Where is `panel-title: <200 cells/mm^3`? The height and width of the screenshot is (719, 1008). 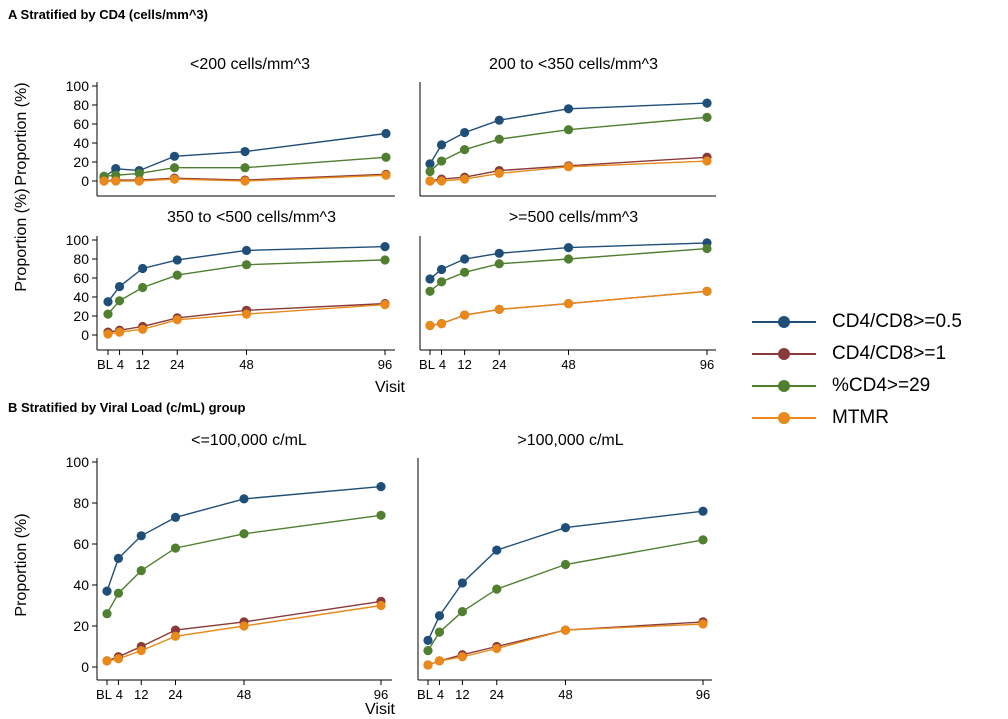 panel-title: <200 cells/mm^3 is located at coordinates (250, 64).